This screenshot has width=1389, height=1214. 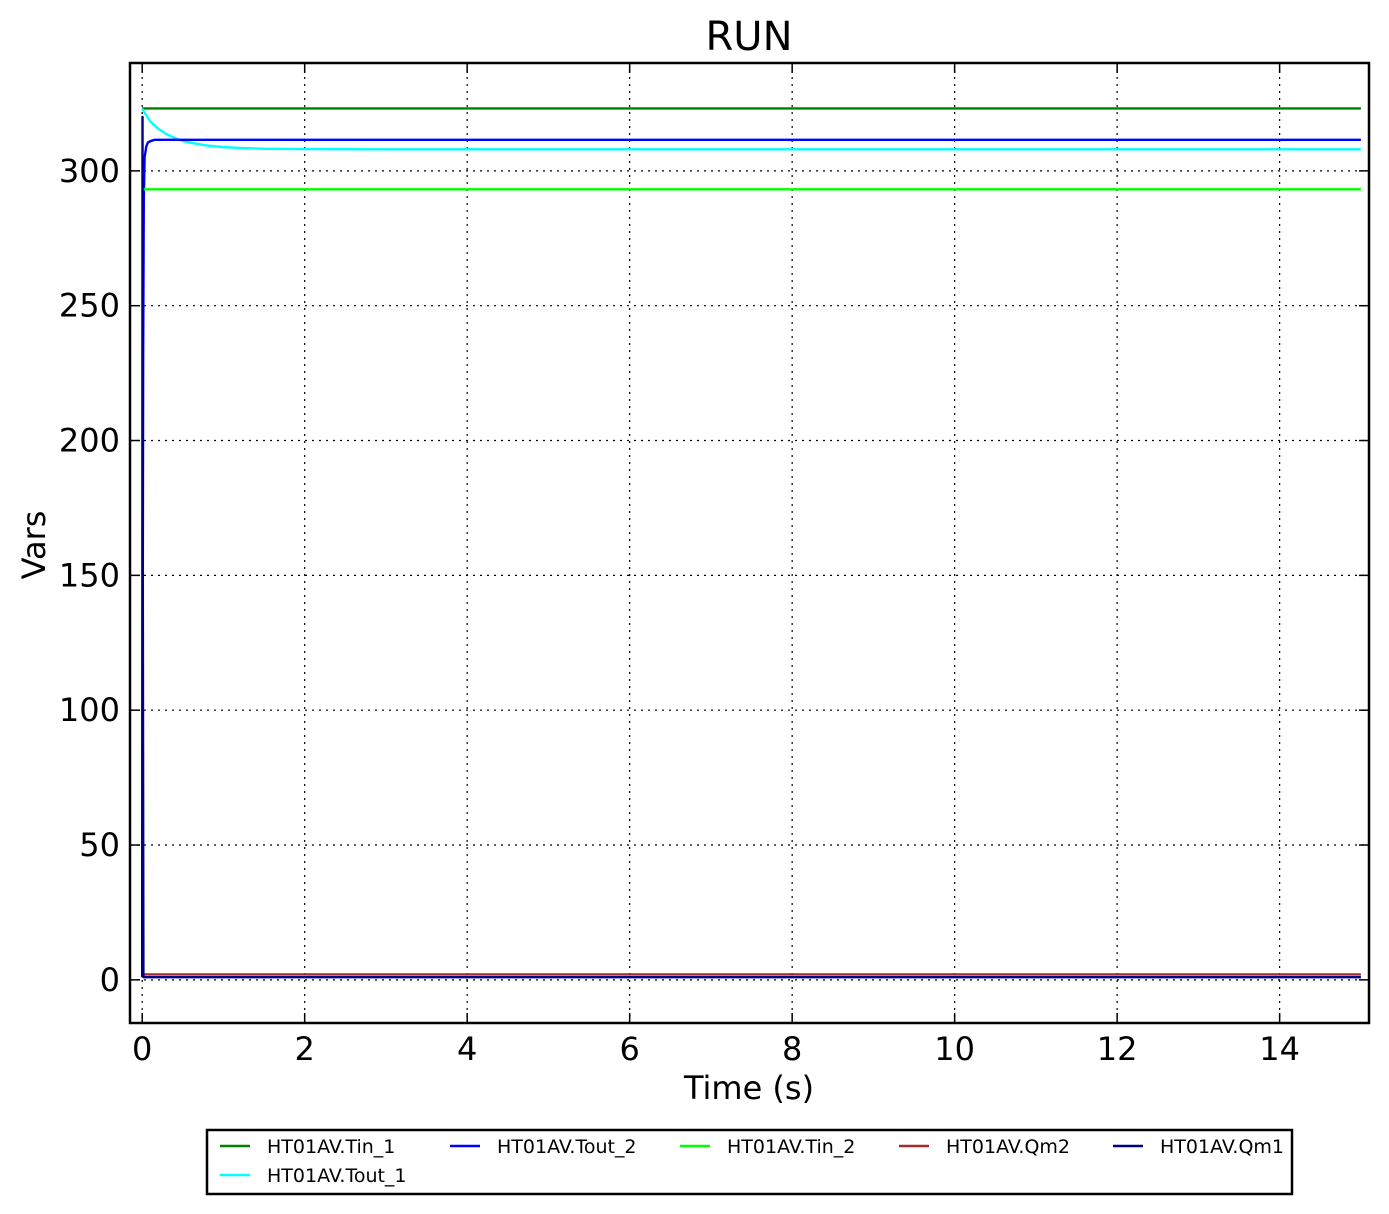 What do you see at coordinates (89, 306) in the screenshot?
I see `y-tick-label: 250` at bounding box center [89, 306].